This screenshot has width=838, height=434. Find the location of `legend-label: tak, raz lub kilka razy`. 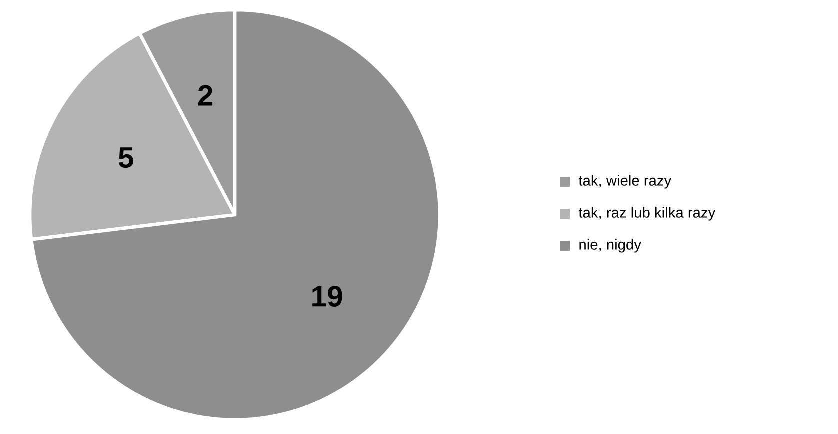

legend-label: tak, raz lub kilka razy is located at coordinates (647, 214).